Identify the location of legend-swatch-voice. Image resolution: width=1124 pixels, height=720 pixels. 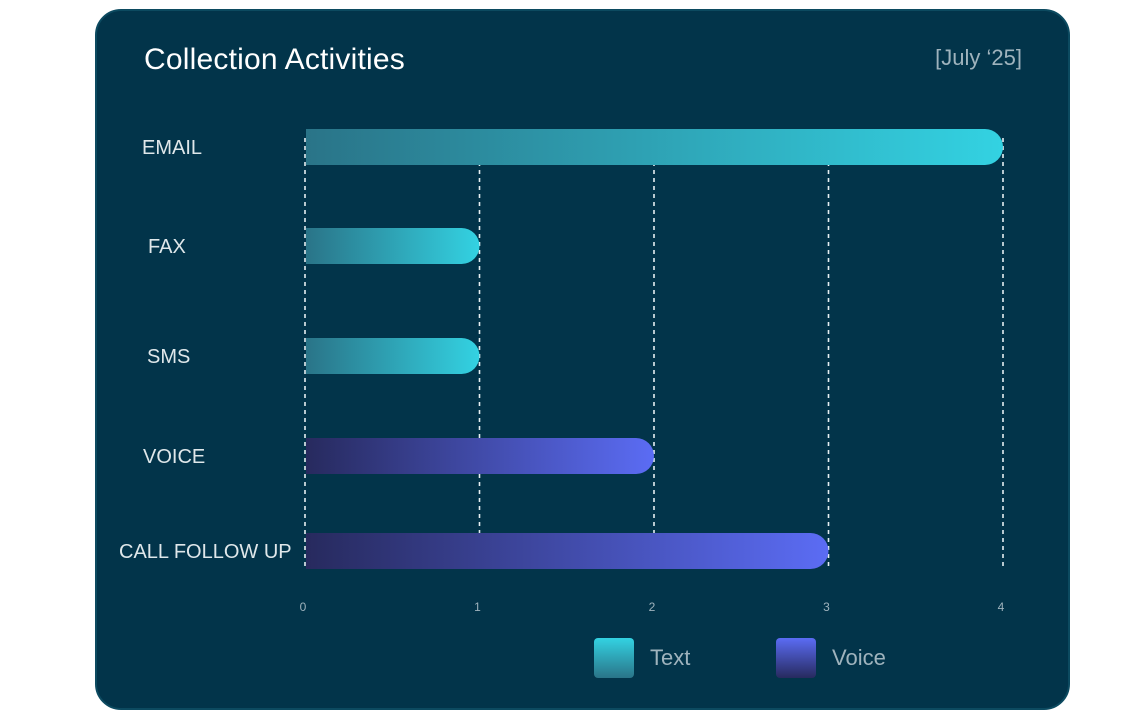
(796, 658).